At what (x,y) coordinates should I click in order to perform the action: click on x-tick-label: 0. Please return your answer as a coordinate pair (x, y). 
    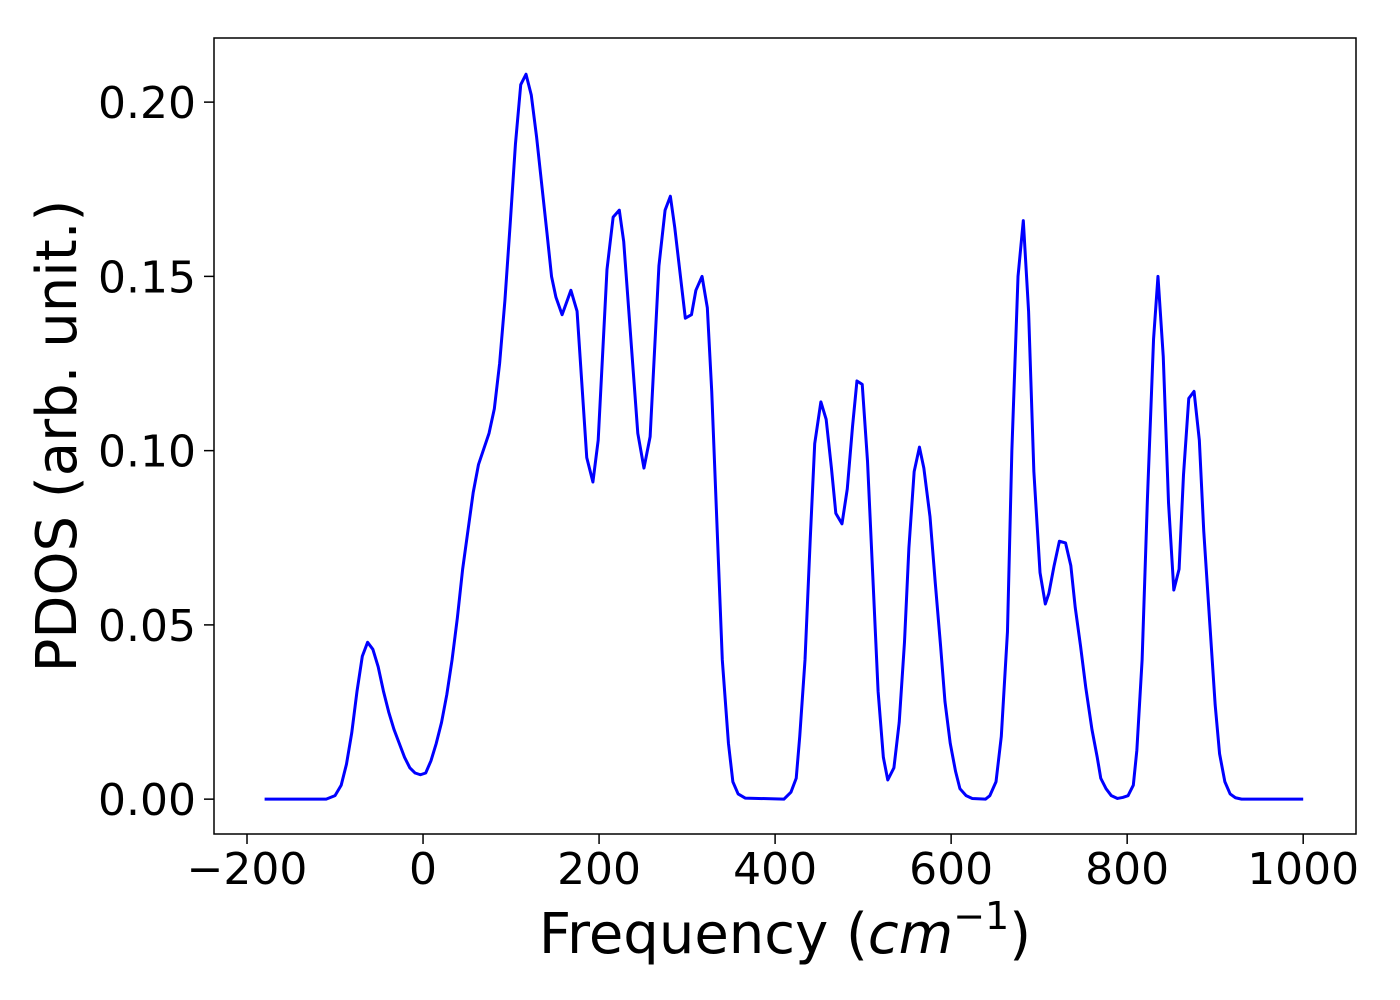
    Looking at the image, I should click on (423, 869).